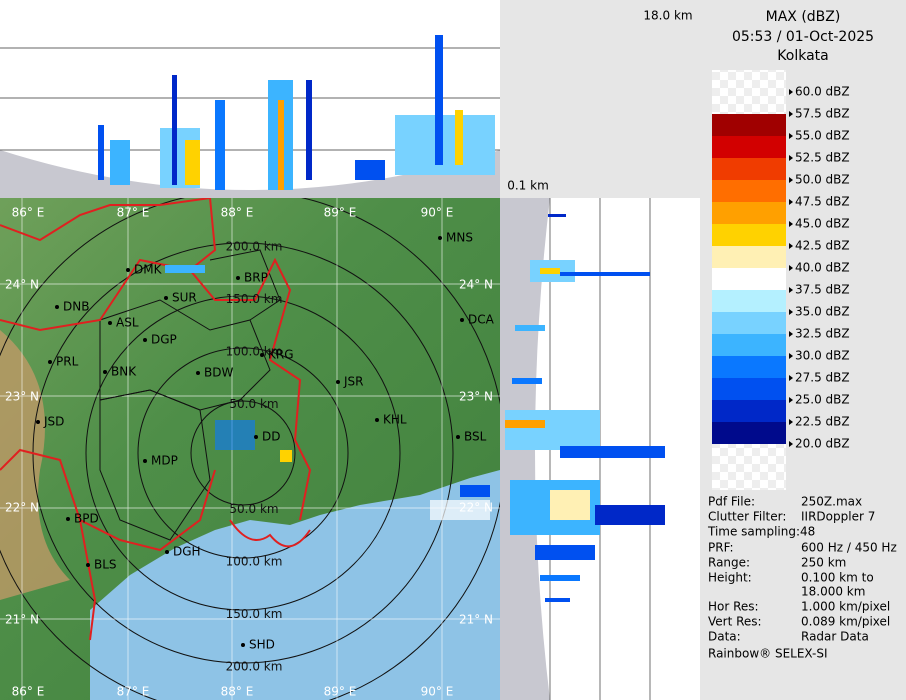  I want to click on legend-label: 47.5 dBZ, so click(822, 202).